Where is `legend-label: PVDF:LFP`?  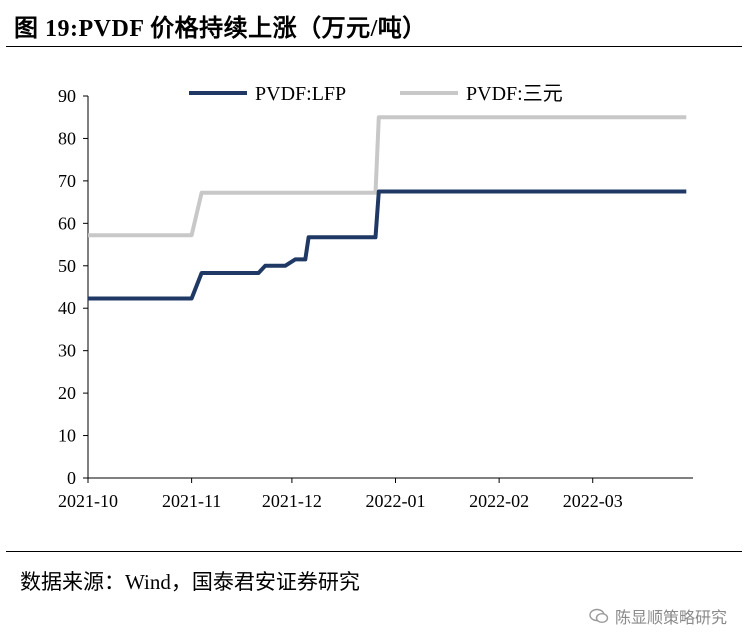
legend-label: PVDF:LFP is located at coordinates (300, 94).